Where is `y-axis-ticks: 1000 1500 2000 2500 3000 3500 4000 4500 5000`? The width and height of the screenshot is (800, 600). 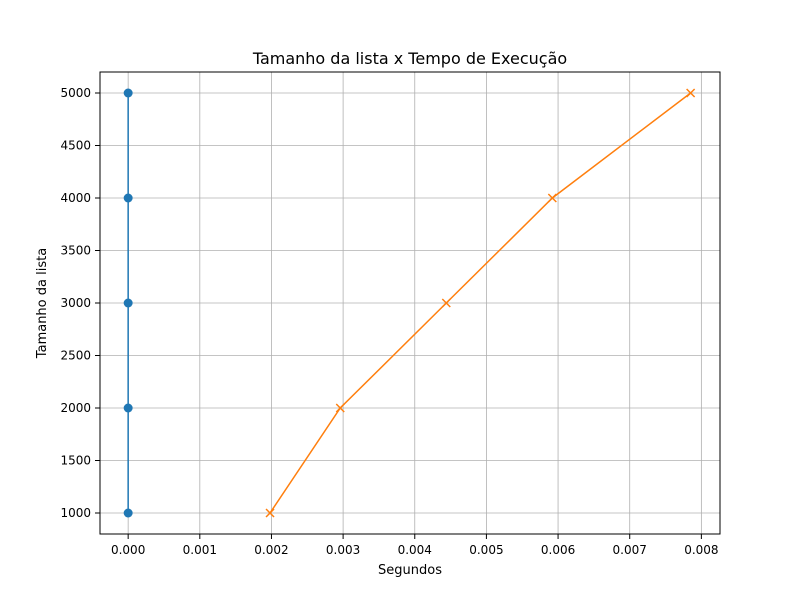 y-axis-ticks: 1000 1500 2000 2500 3000 3500 4000 4500 5000 is located at coordinates (80, 303).